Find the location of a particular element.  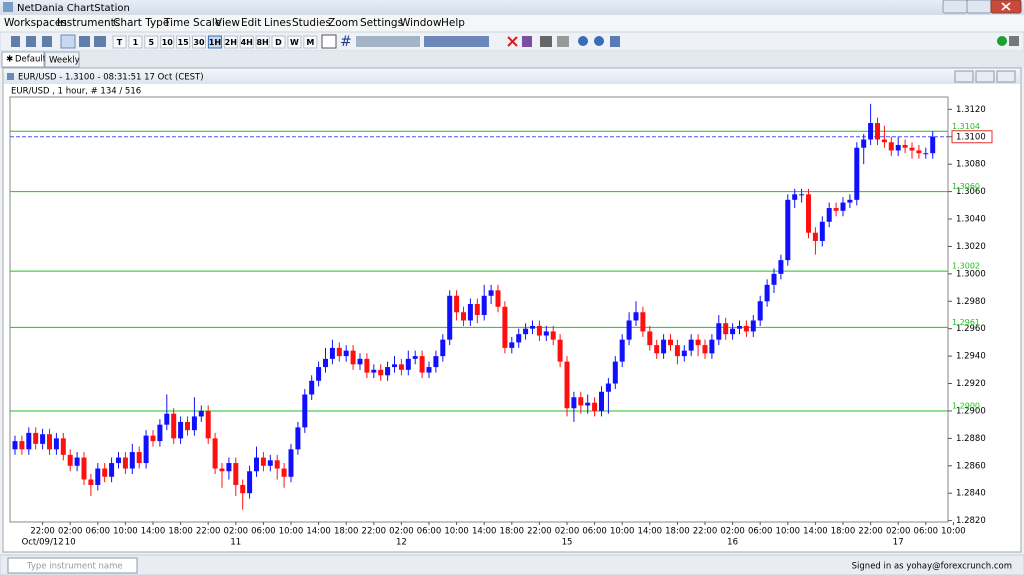

tab-label: Default is located at coordinates (31, 60).